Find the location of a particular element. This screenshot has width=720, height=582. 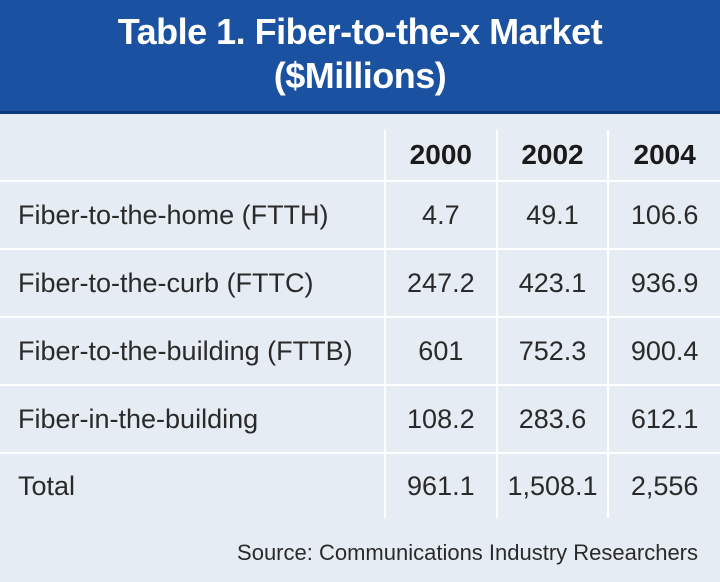

column-header-2000: 2000 is located at coordinates (440, 155).